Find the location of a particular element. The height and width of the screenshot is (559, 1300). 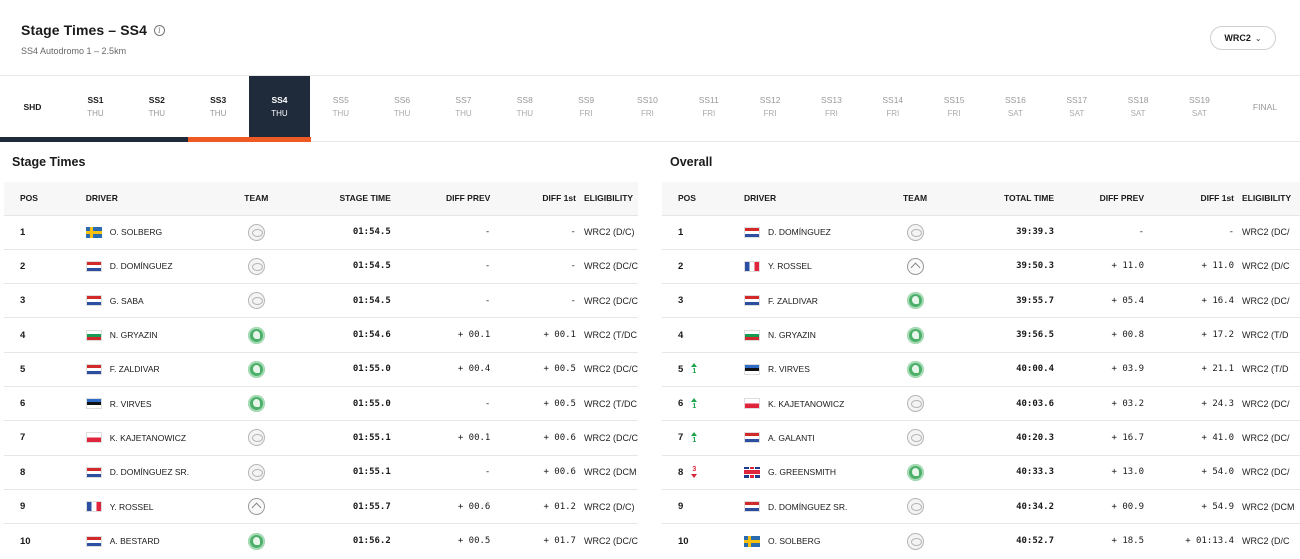

table-row: 5 1 R. VIRVES 40:00.4 + 03.9 + 21.1 WRC2 (T/D is located at coordinates (981, 369).